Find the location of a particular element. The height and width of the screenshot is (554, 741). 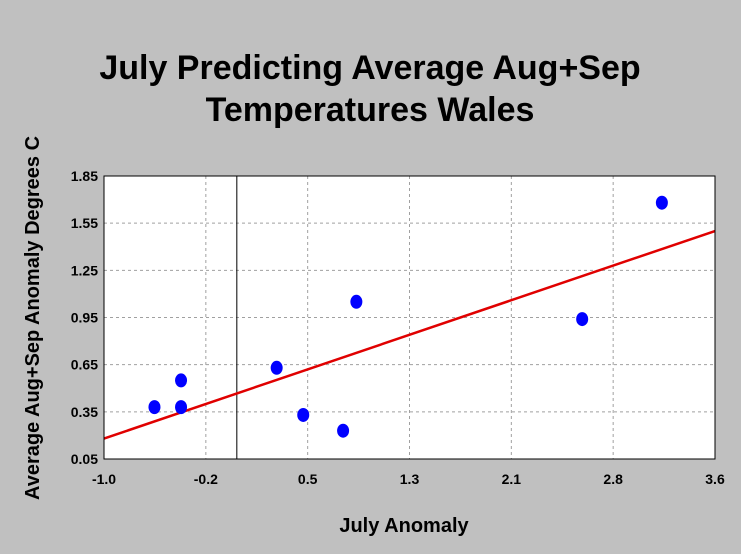

chart-title-line-2: Temperatures Wales is located at coordinates (370, 110).